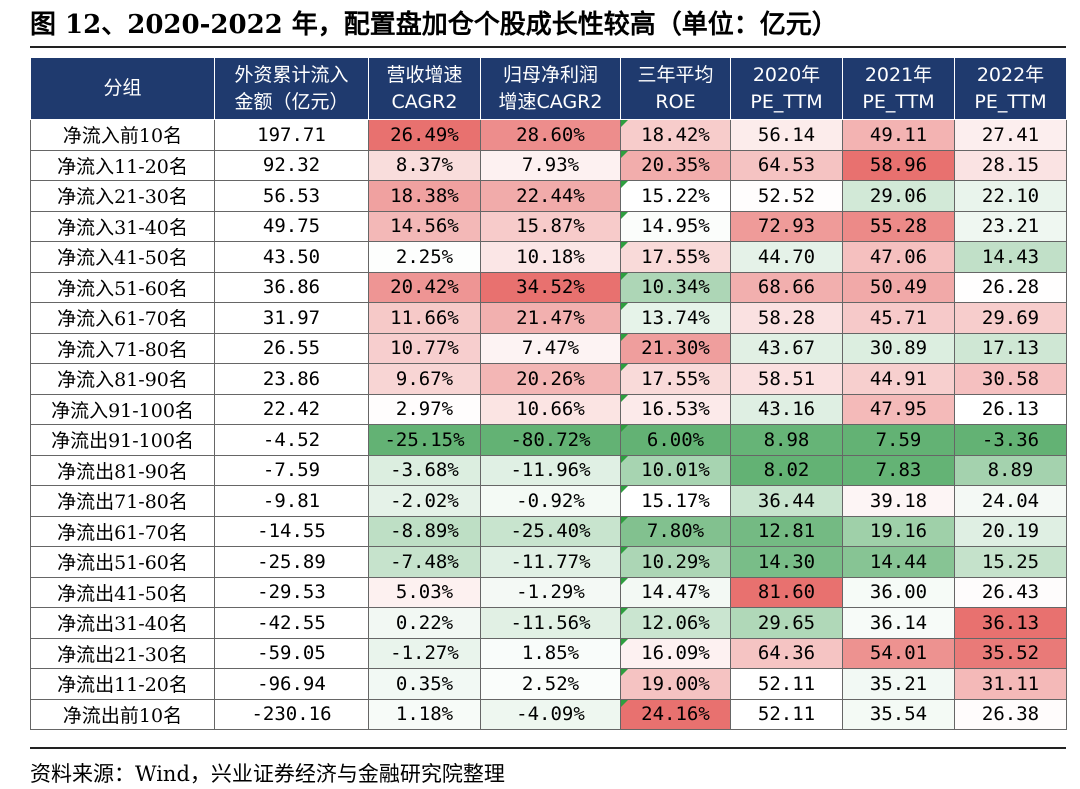  What do you see at coordinates (898, 684) in the screenshot?
I see `value-cell: 35.21` at bounding box center [898, 684].